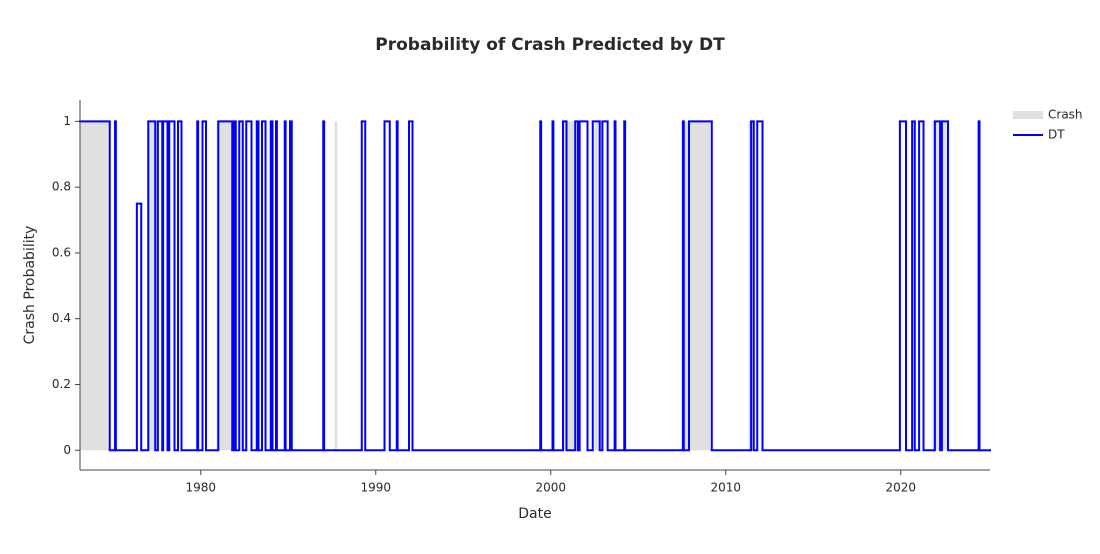 The height and width of the screenshot is (554, 1100). Describe the element at coordinates (1028, 115) in the screenshot. I see `legend-swatch` at that location.